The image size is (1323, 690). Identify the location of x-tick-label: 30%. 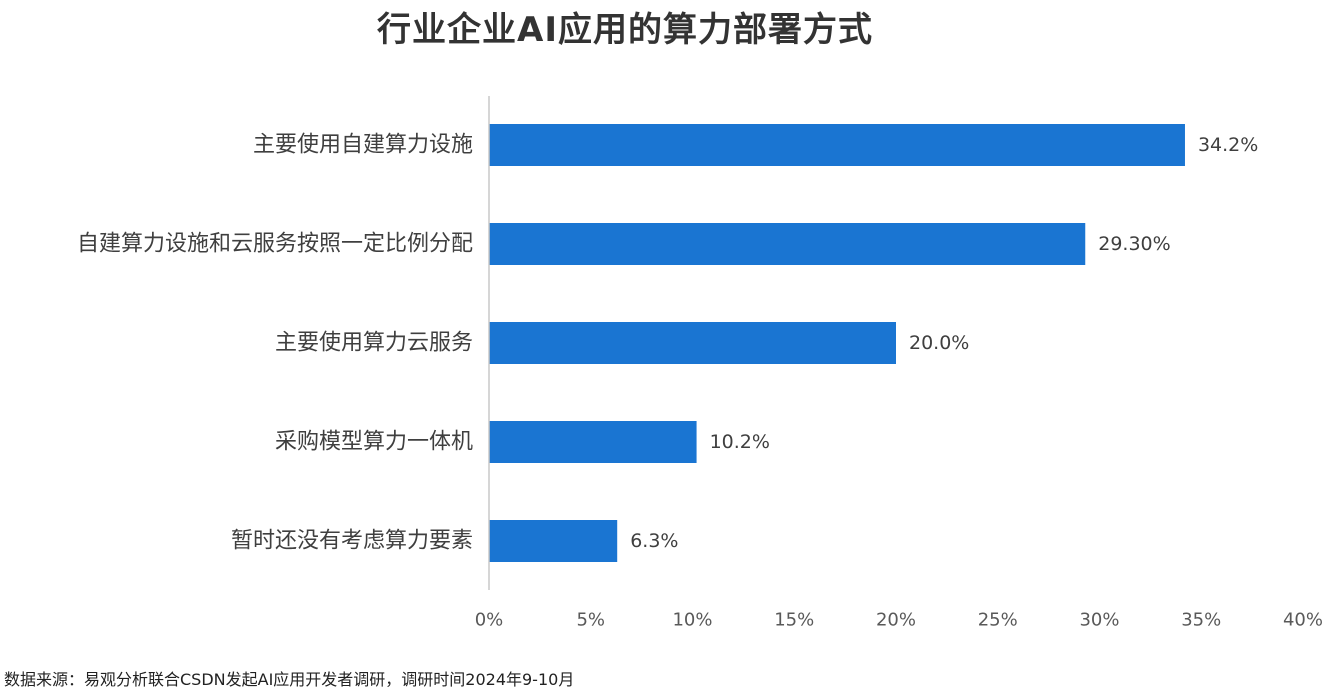
(1099, 620).